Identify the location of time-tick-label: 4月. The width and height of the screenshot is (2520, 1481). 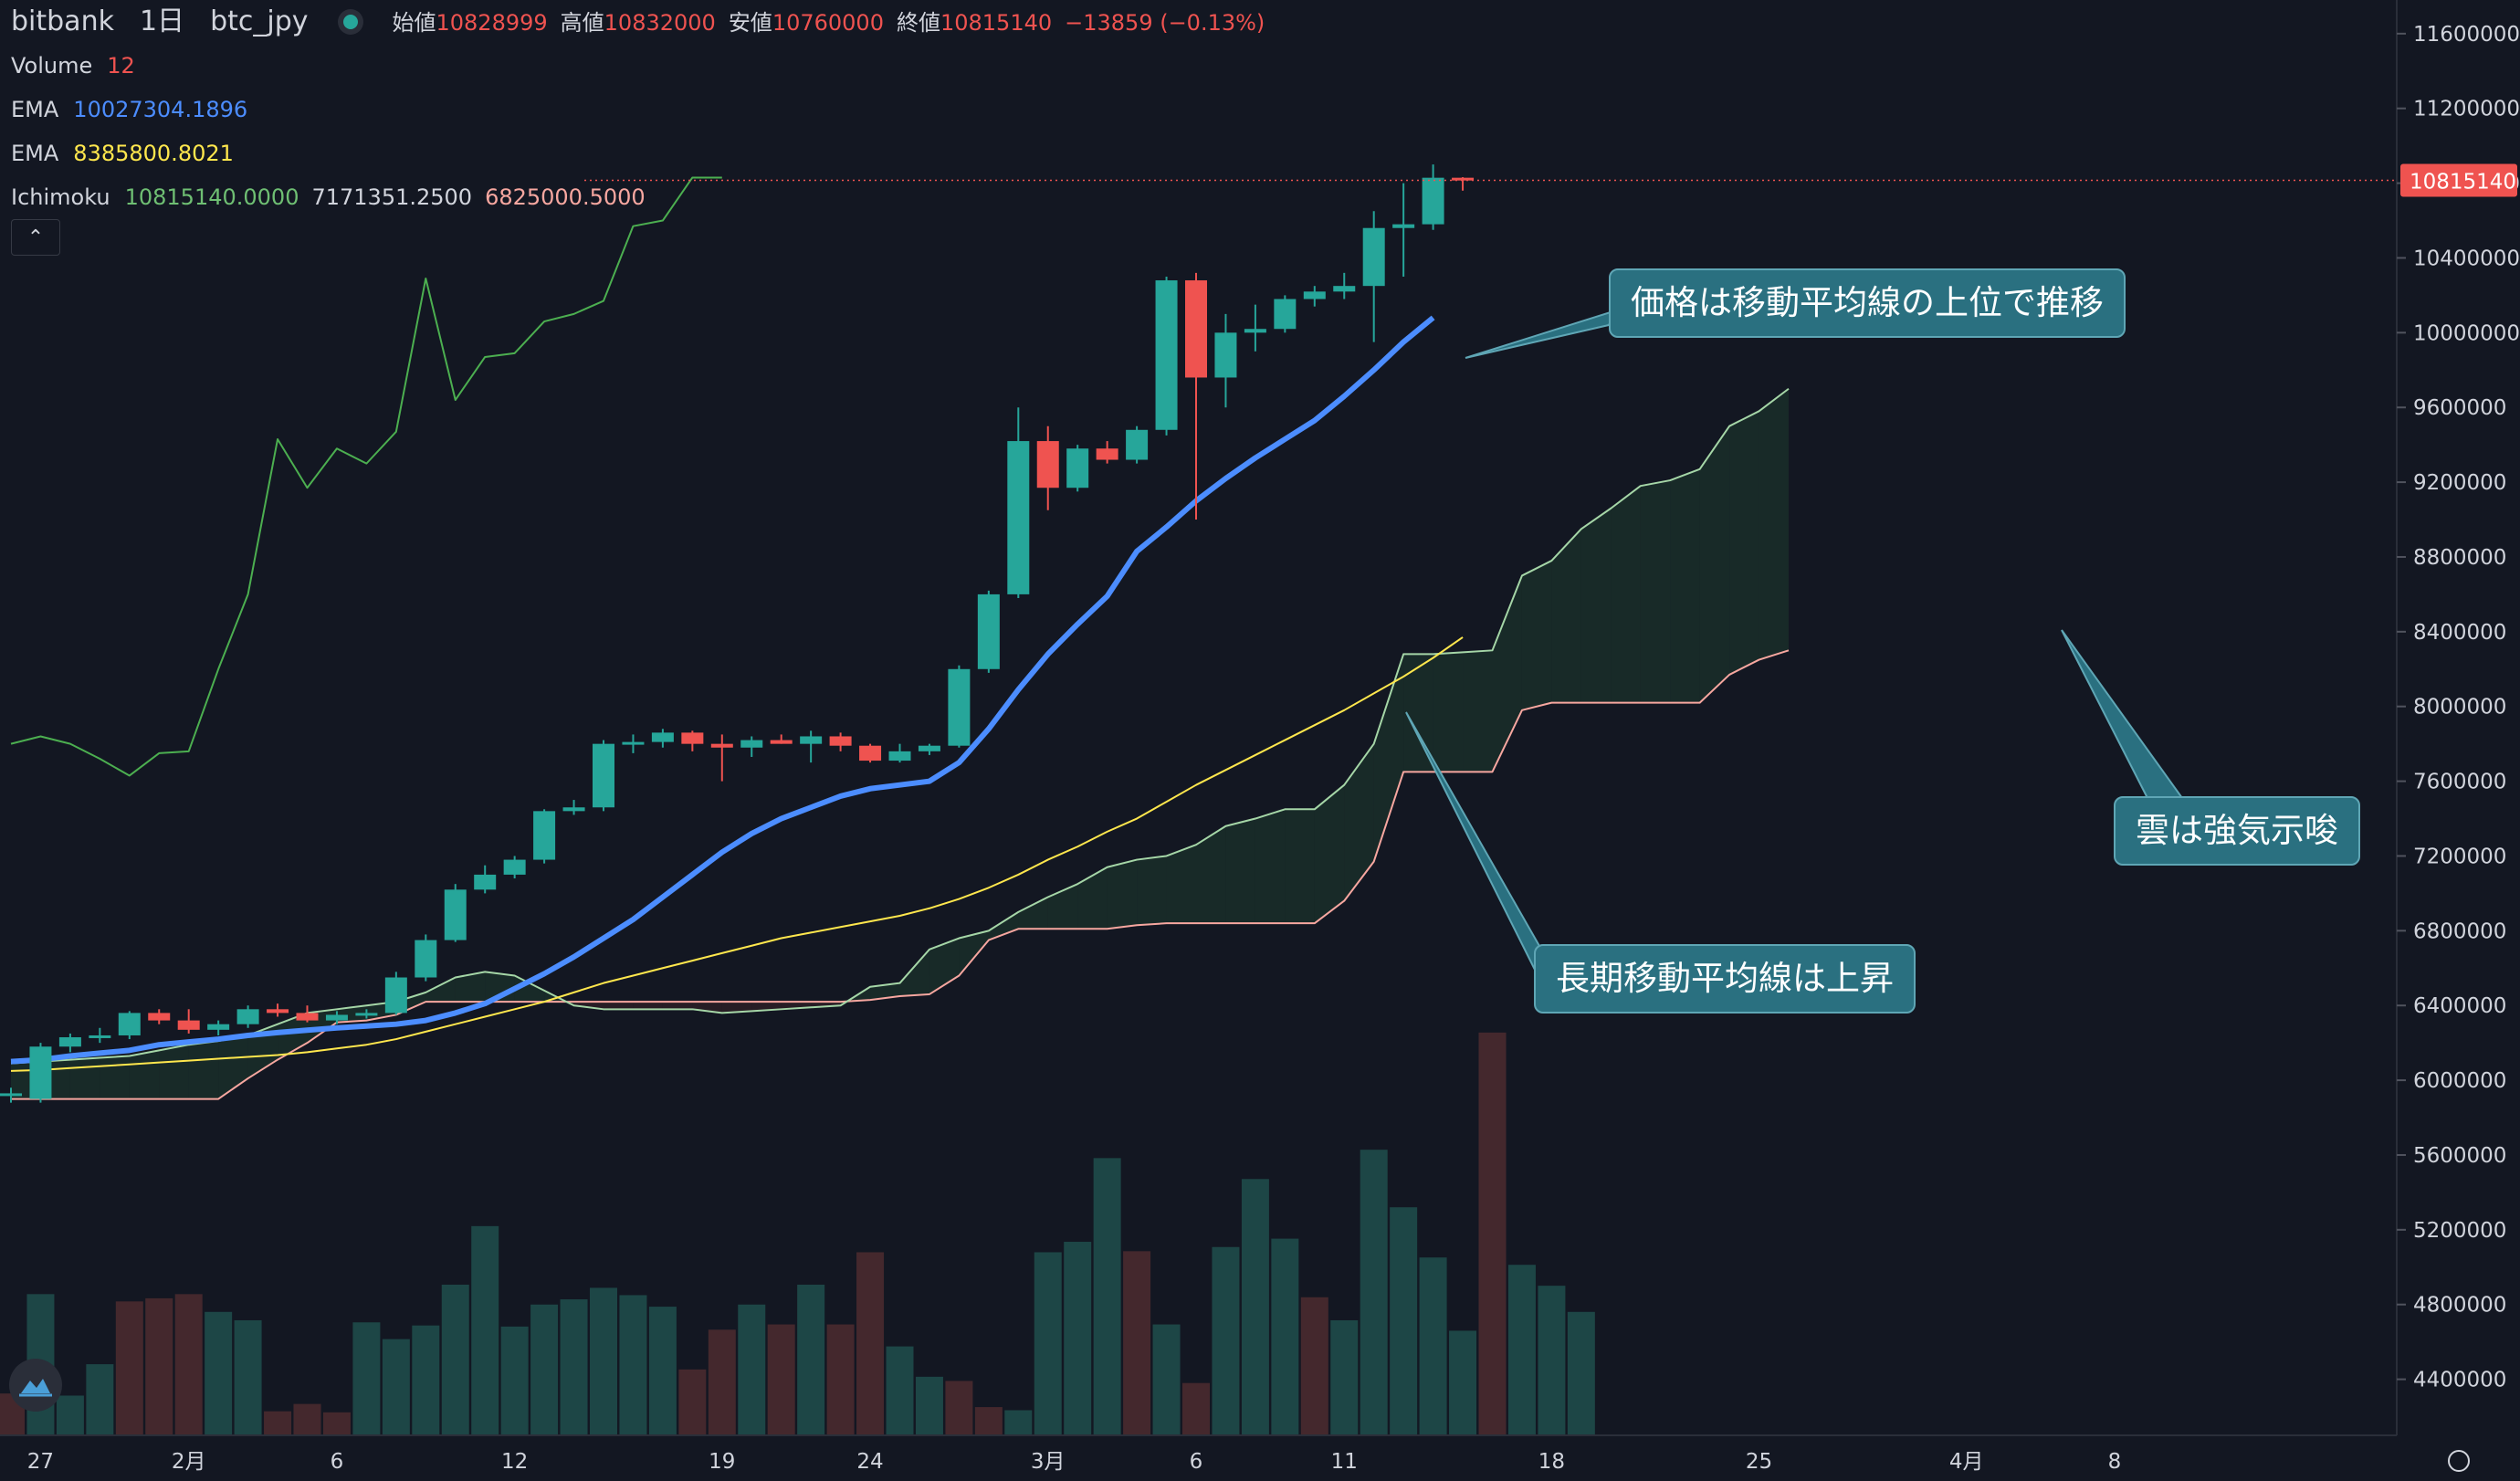
(1967, 1462).